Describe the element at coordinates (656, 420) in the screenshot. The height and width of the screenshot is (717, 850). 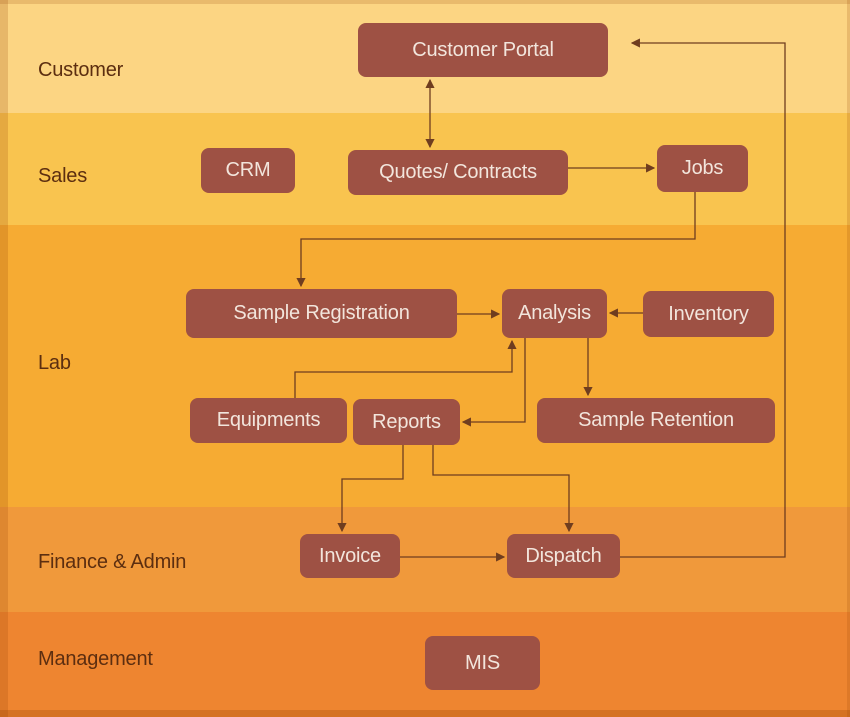
I see `node-sample-retention: Sample Retention` at that location.